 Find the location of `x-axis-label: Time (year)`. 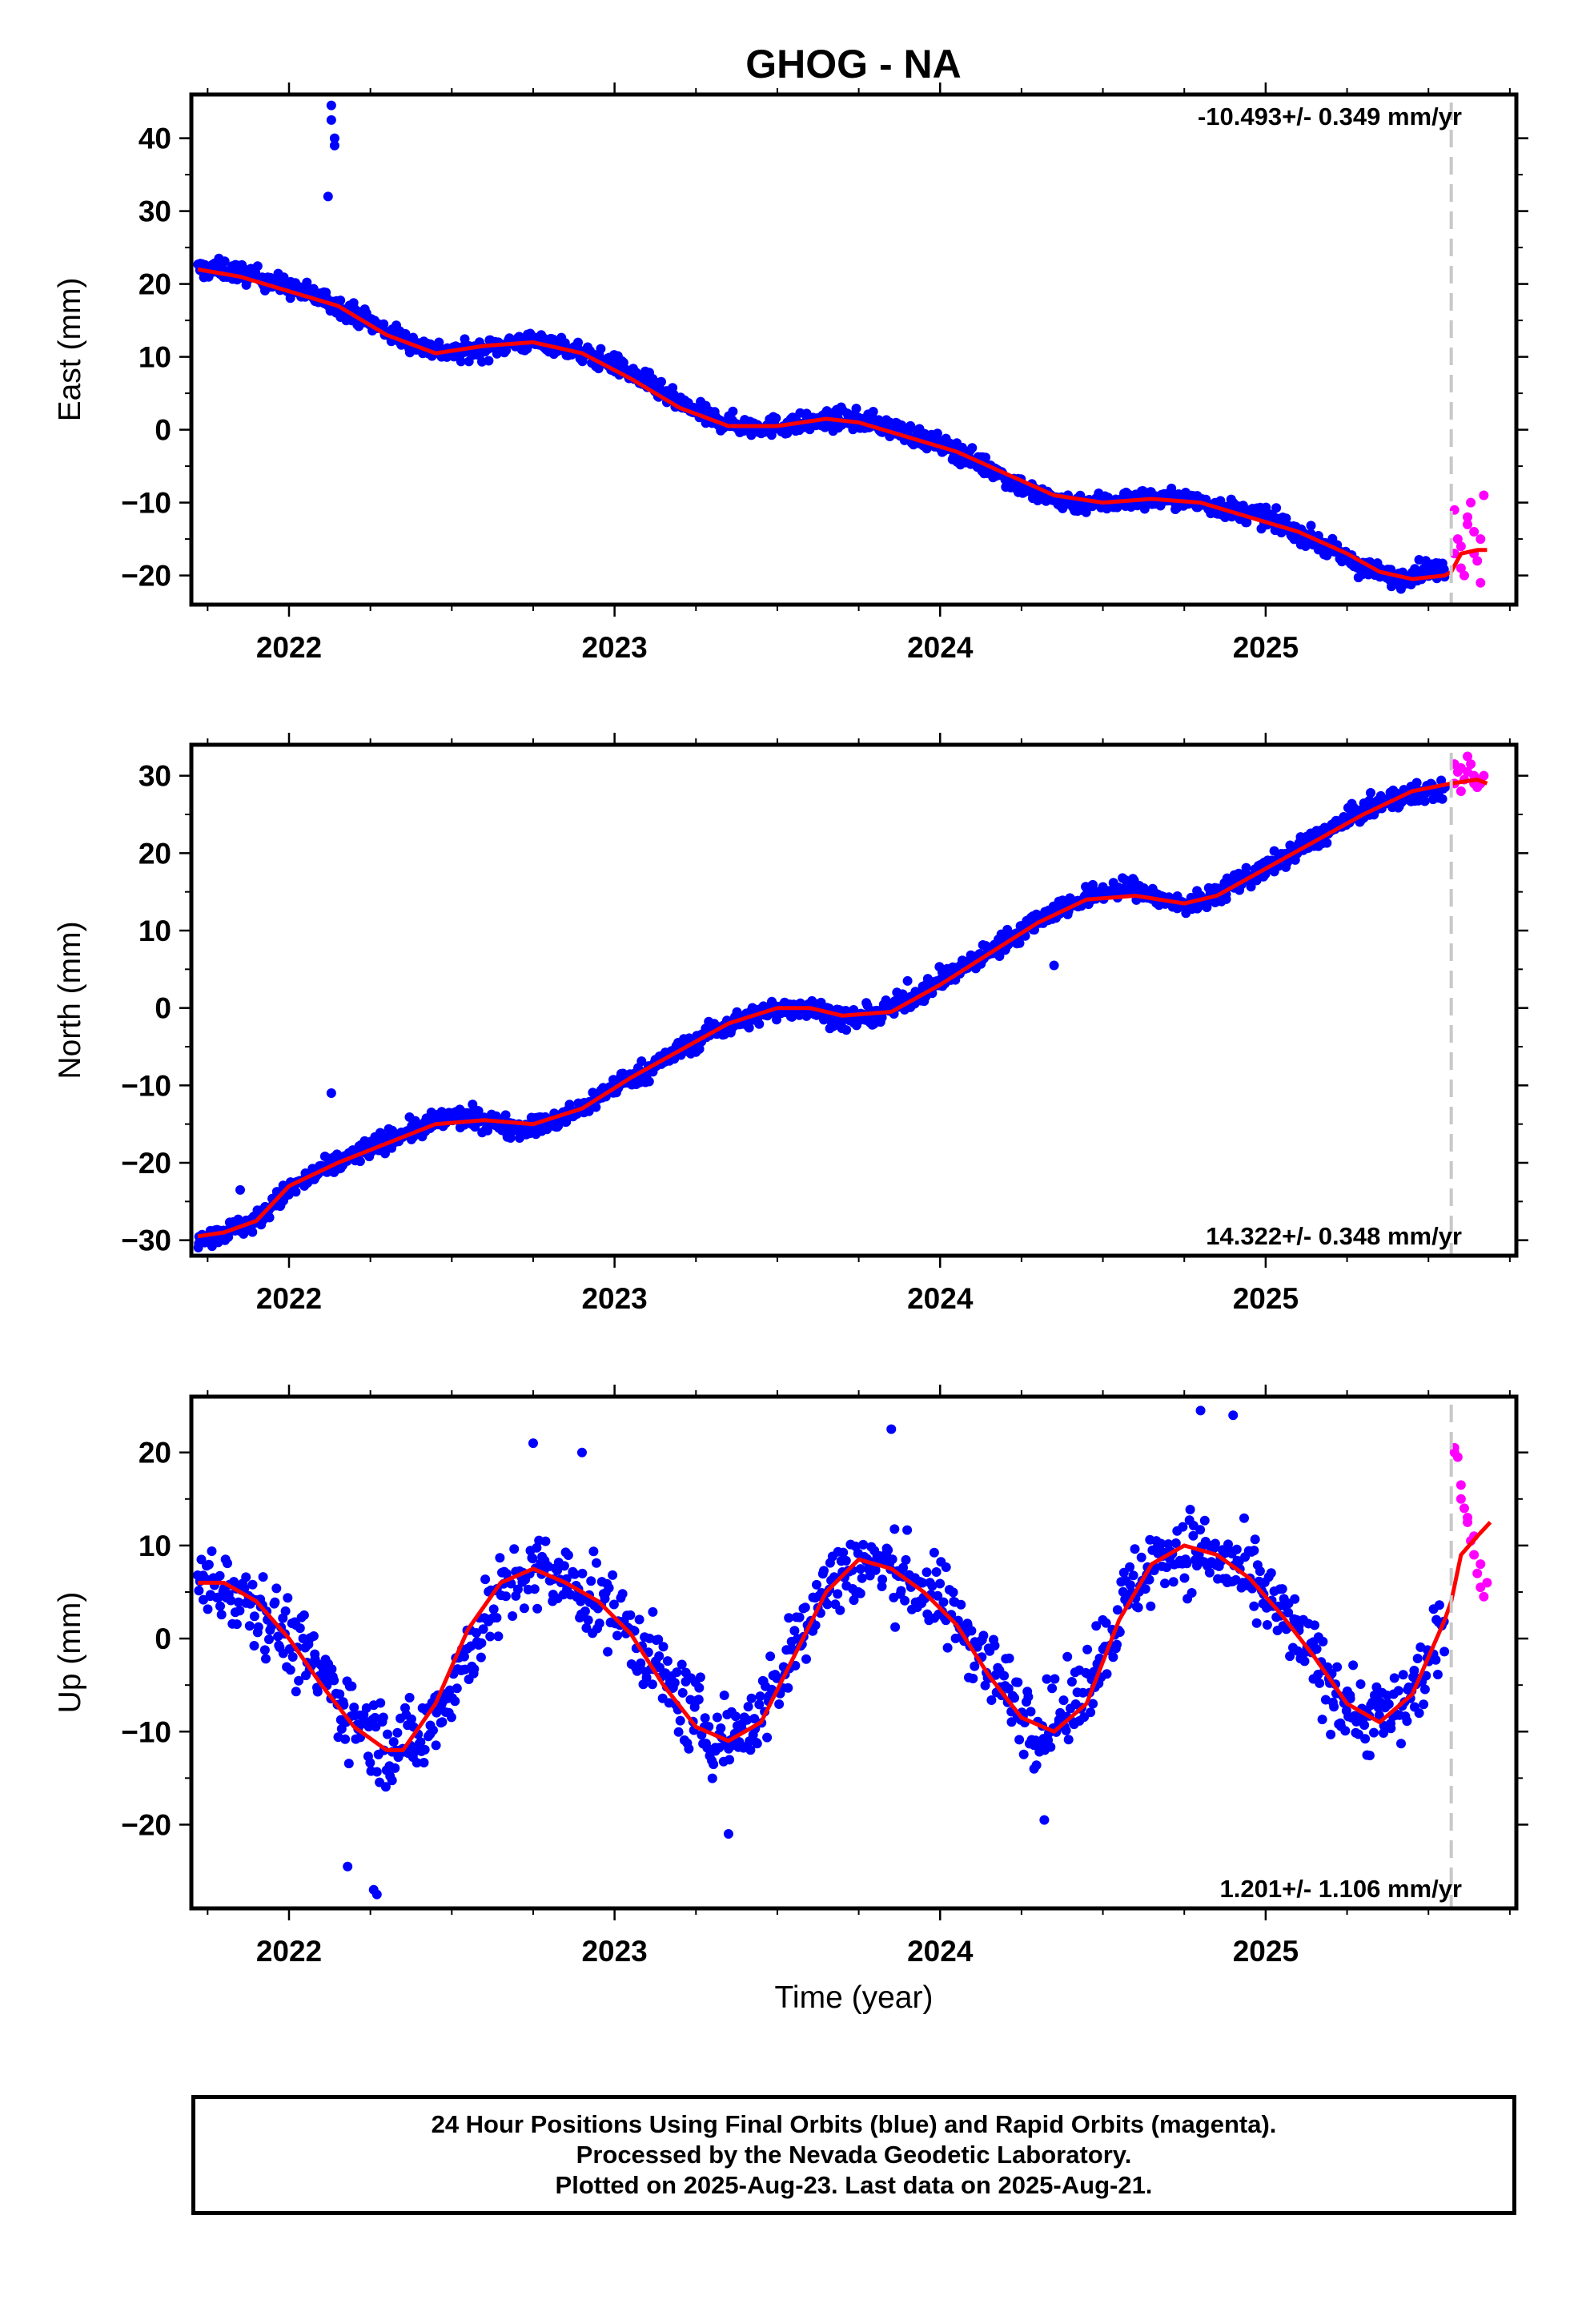

x-axis-label: Time (year) is located at coordinates (854, 1997).